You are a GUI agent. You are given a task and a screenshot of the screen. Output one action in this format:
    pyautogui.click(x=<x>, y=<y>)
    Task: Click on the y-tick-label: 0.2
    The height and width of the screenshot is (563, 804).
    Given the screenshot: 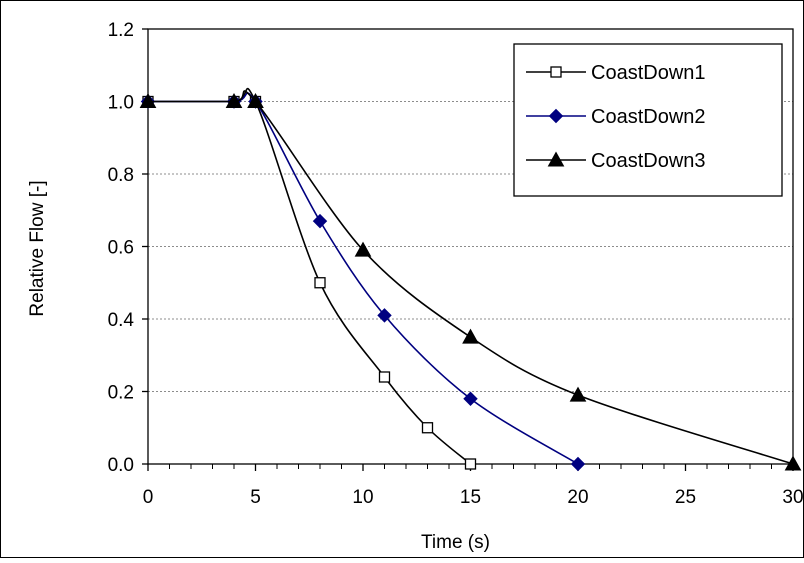 What is the action you would take?
    pyautogui.click(x=121, y=393)
    